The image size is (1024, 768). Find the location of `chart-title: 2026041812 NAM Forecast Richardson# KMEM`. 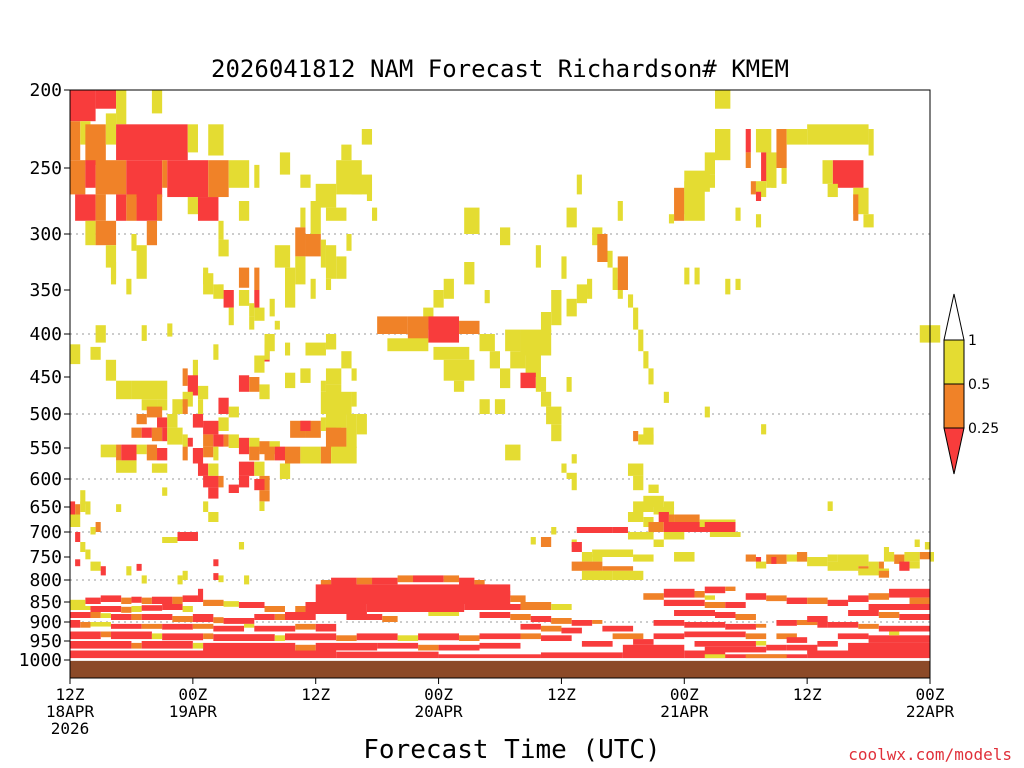

chart-title: 2026041812 NAM Forecast Richardson# KMEM is located at coordinates (500, 69).